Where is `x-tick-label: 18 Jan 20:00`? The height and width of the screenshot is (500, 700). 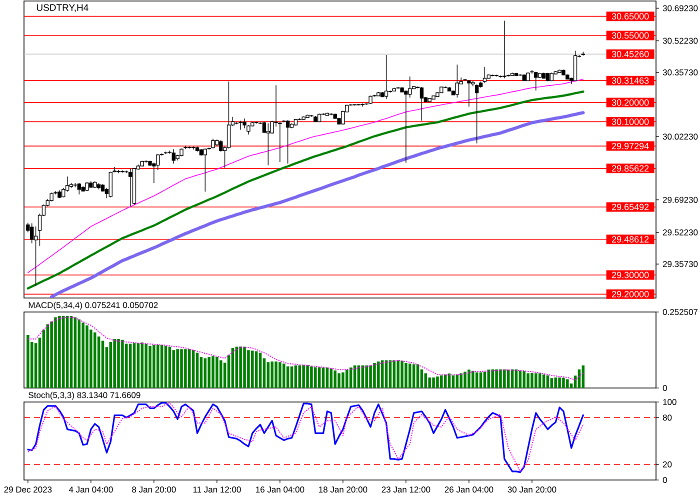 x-tick-label: 18 Jan 20:00 is located at coordinates (343, 489).